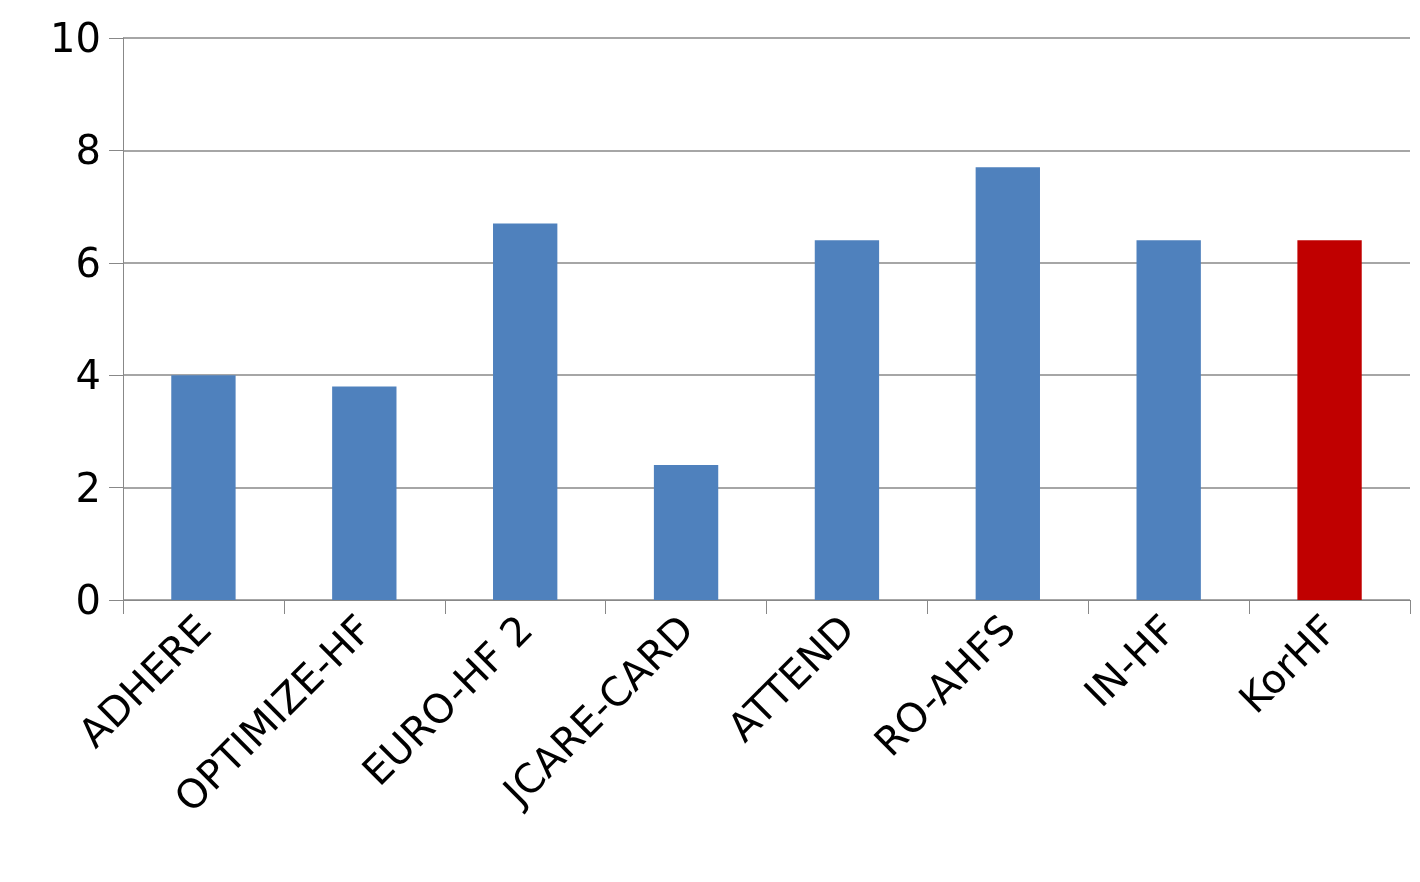  What do you see at coordinates (88, 600) in the screenshot?
I see `y-tick-label: 0` at bounding box center [88, 600].